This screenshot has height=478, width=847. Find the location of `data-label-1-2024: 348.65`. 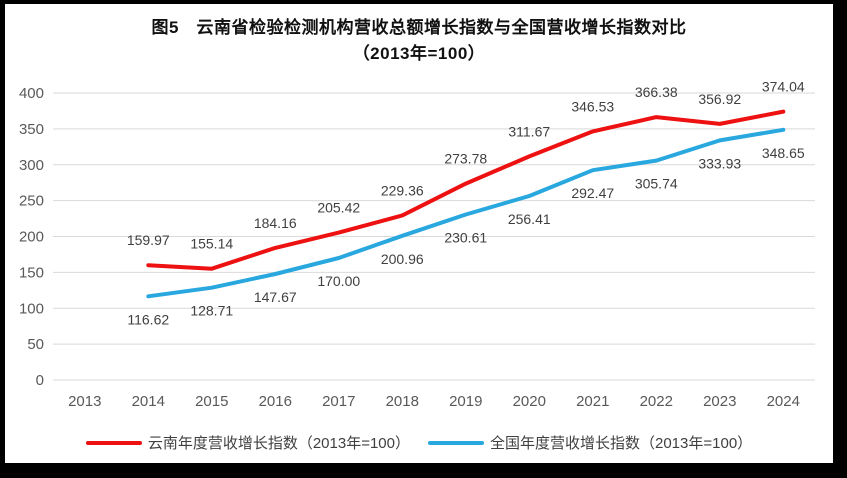

data-label-1-2024: 348.65 is located at coordinates (783, 153).